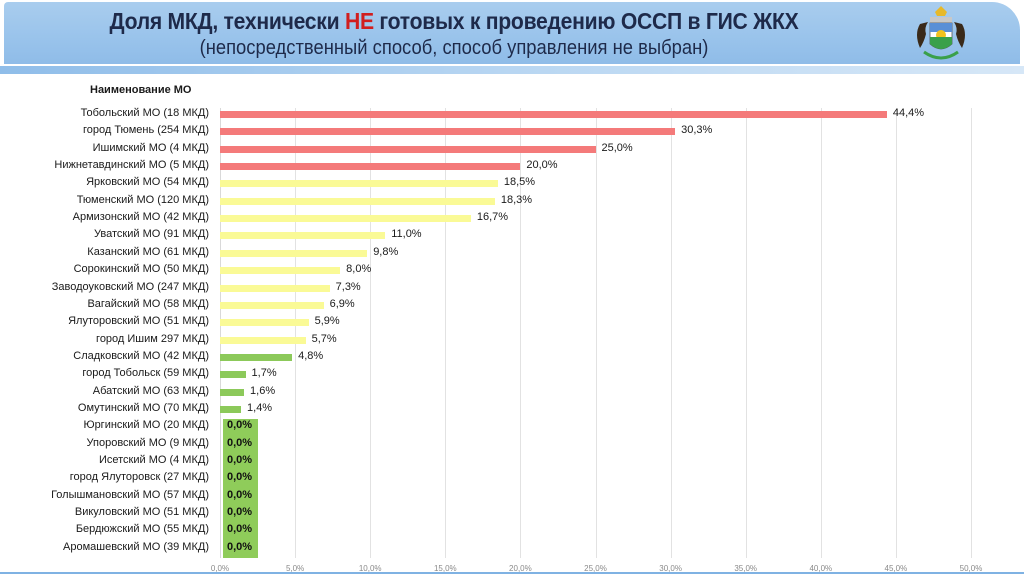 The width and height of the screenshot is (1024, 574). I want to click on x-tick-label: 25,0%, so click(595, 568).